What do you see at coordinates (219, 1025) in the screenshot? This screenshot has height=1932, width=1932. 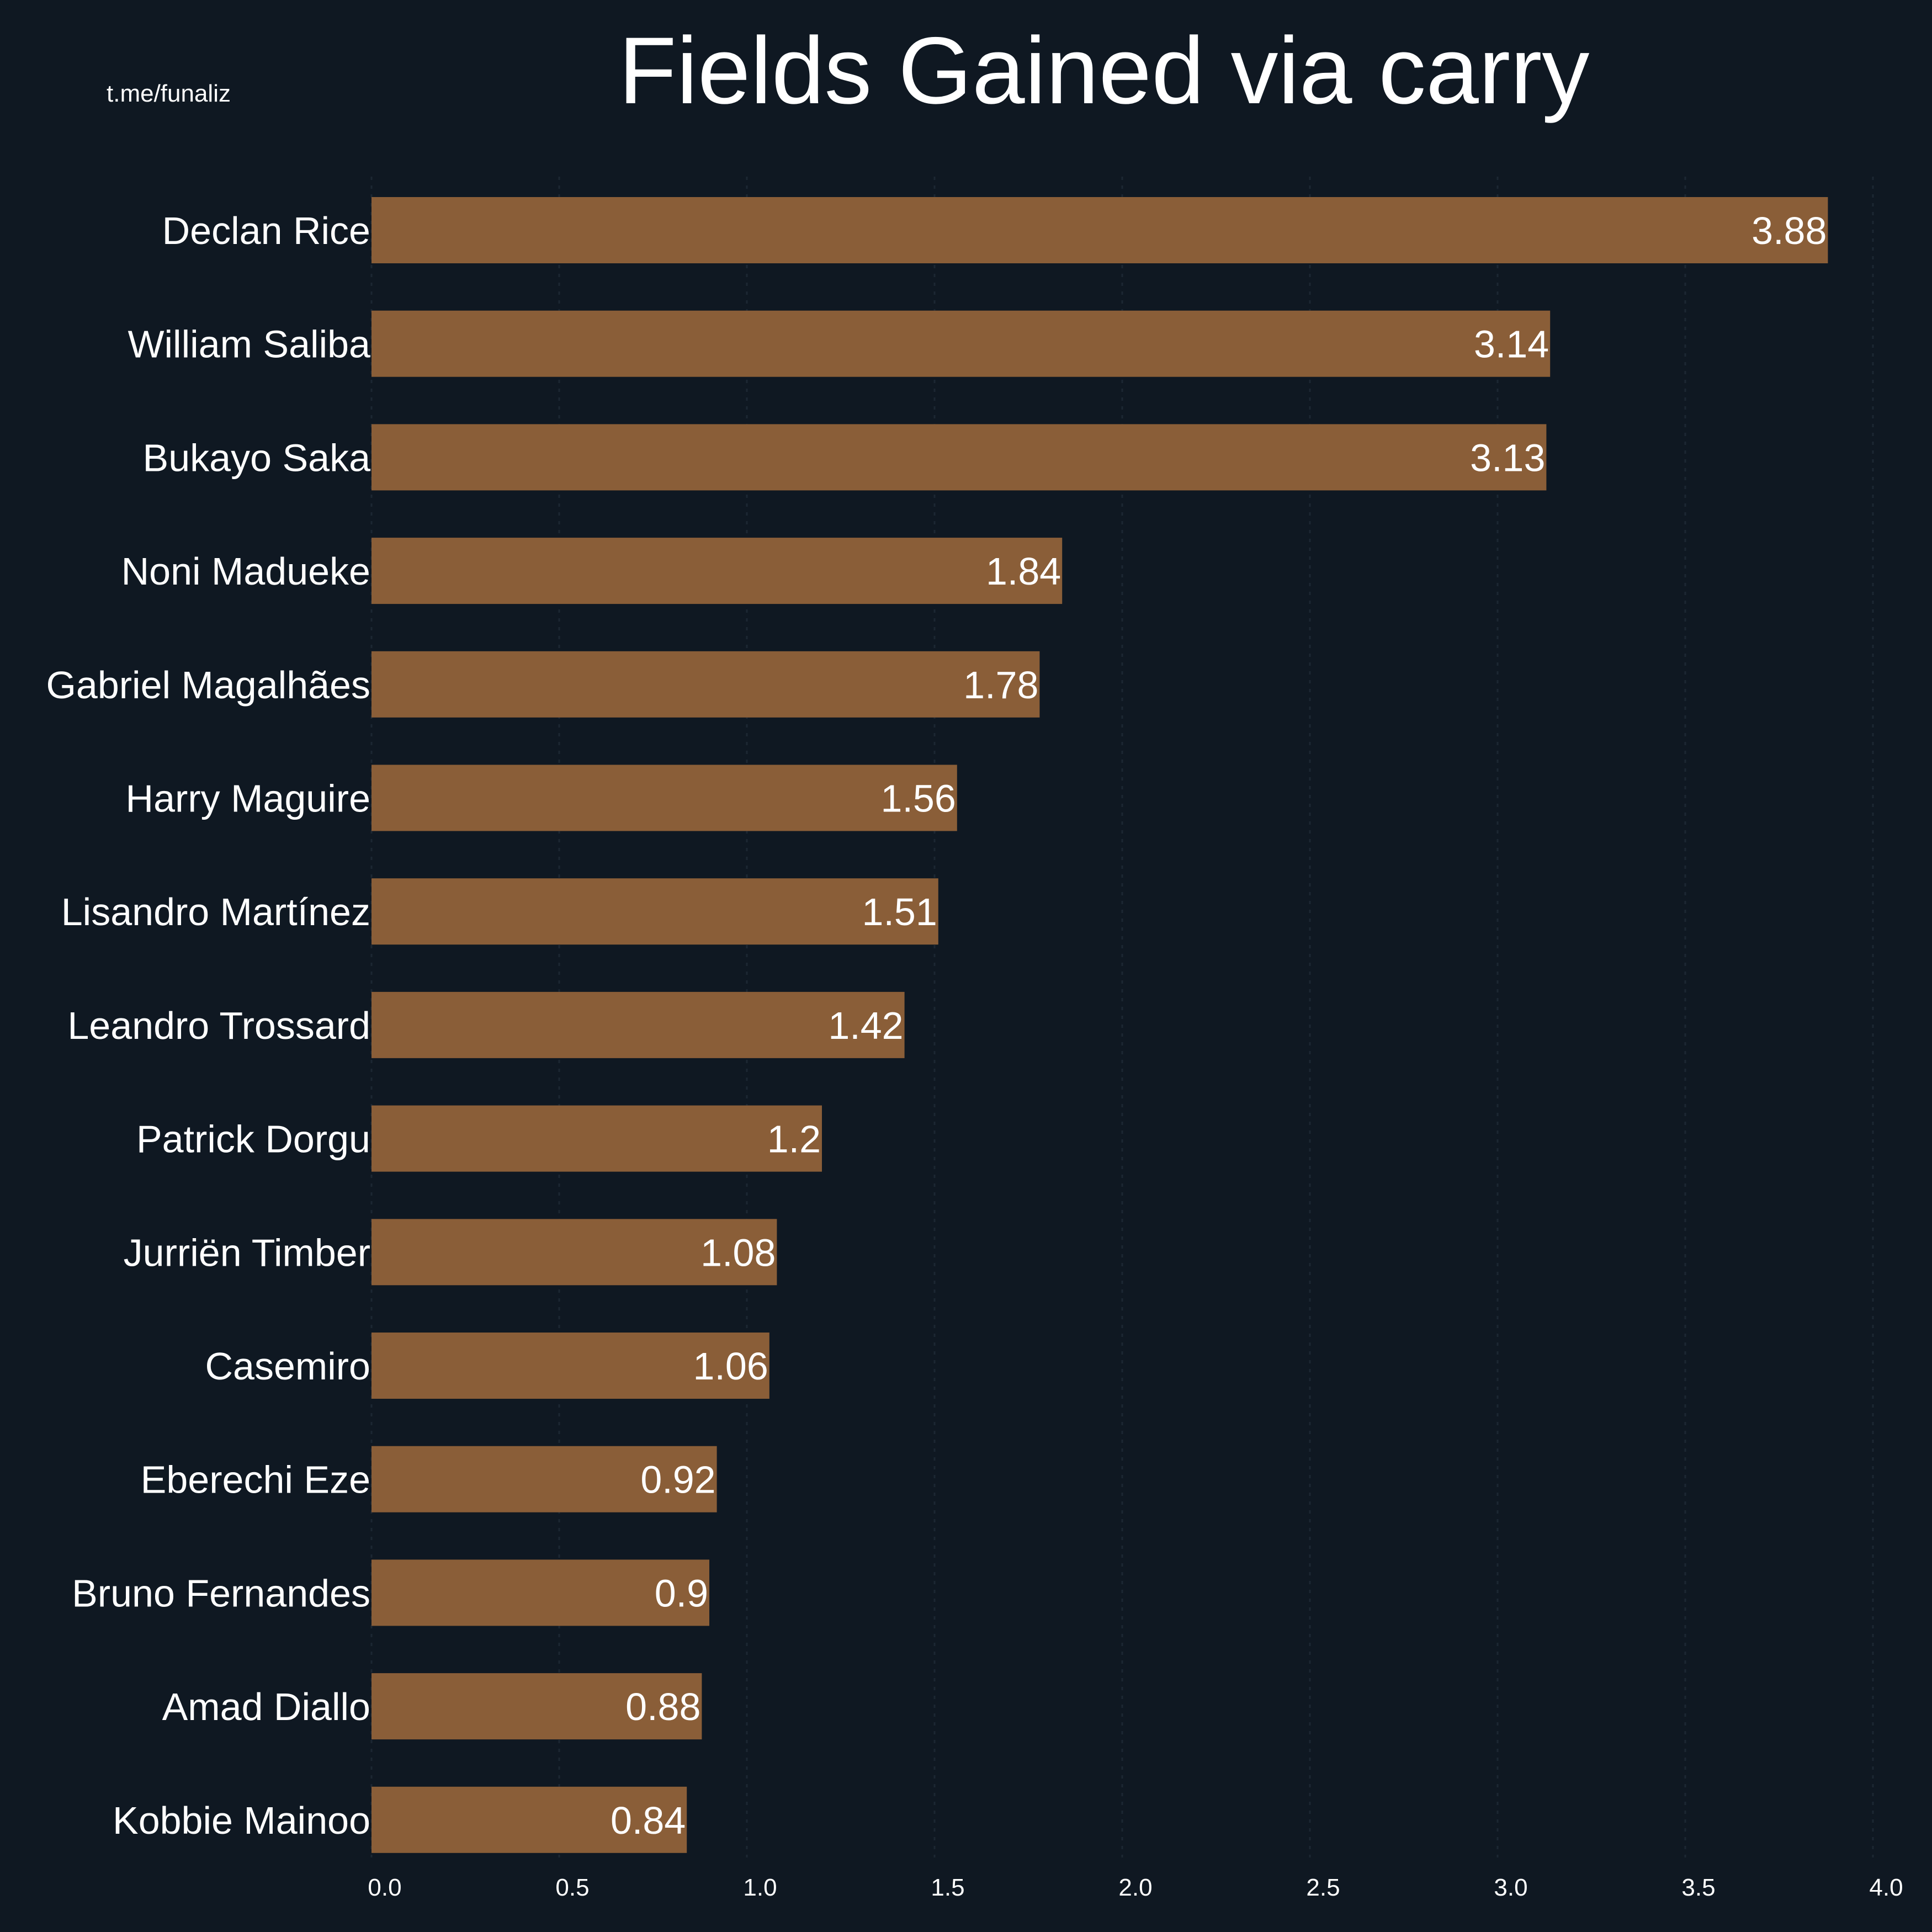 I see `category-label: Leandro Trossard` at bounding box center [219, 1025].